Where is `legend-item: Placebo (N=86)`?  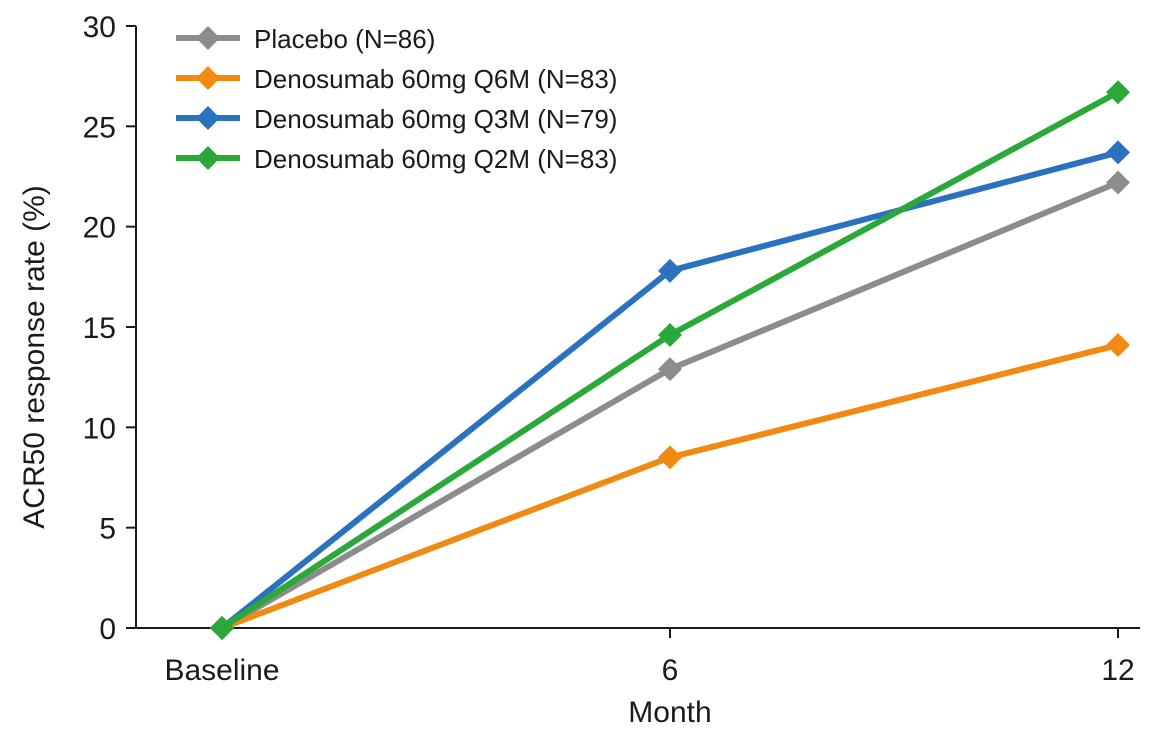 legend-item: Placebo (N=86) is located at coordinates (305, 39).